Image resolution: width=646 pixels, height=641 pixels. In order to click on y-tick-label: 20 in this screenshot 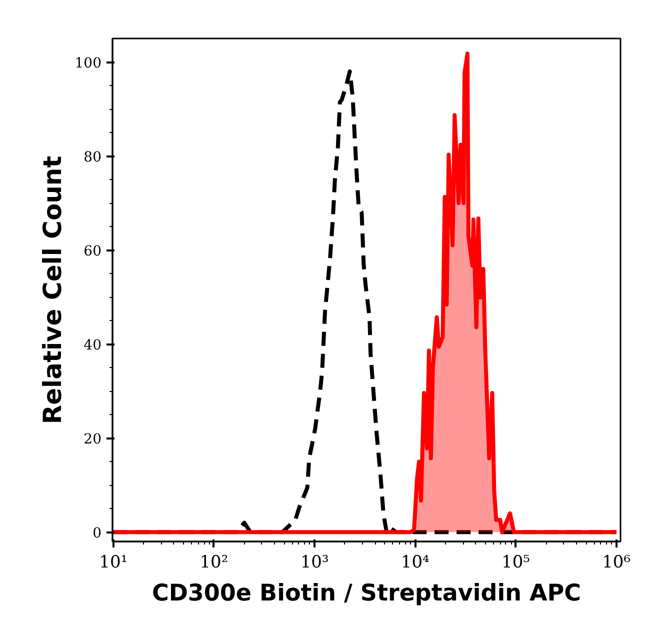, I will do `click(93, 440)`.